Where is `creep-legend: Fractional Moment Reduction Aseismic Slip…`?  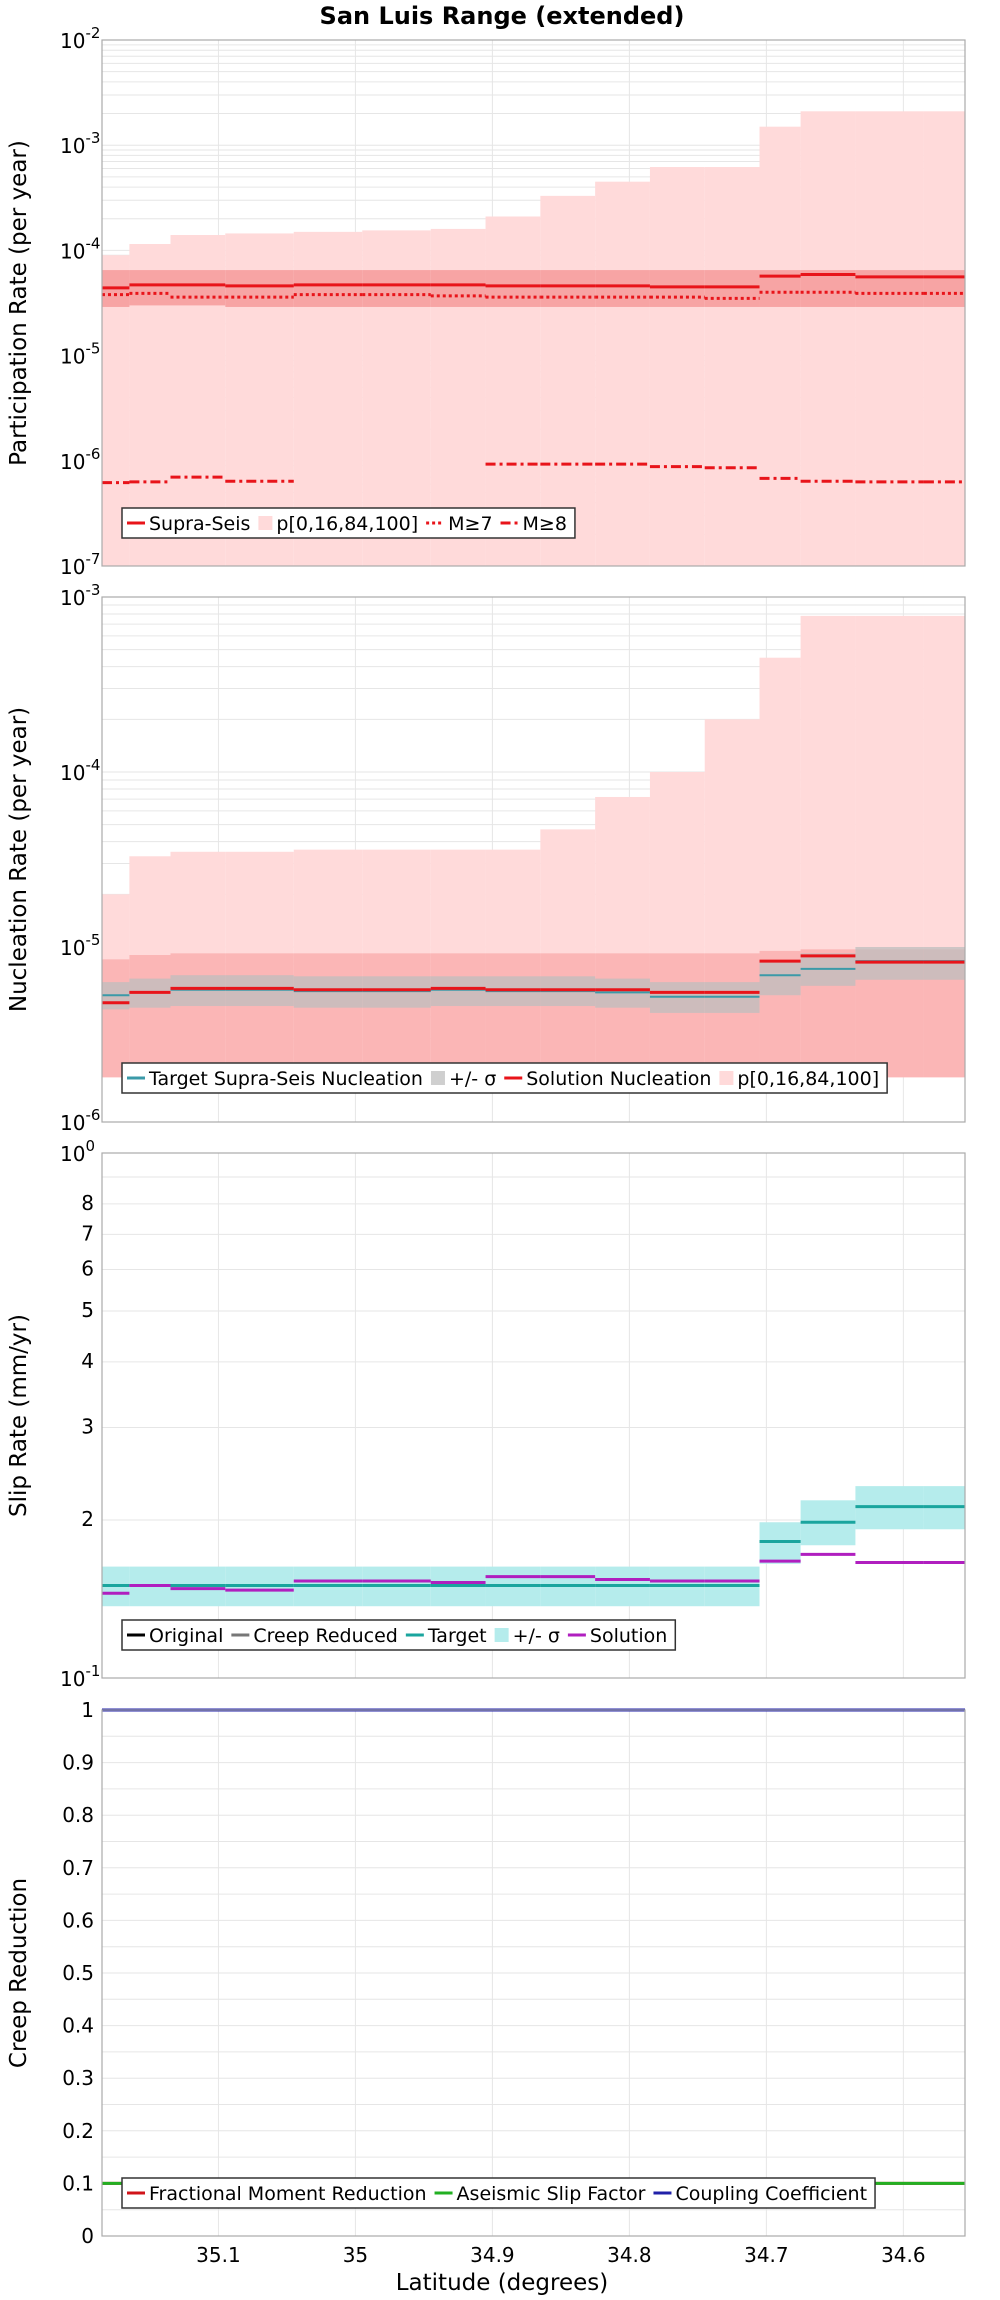 creep-legend: Fractional Moment Reduction Aseismic Slip… is located at coordinates (498, 2193).